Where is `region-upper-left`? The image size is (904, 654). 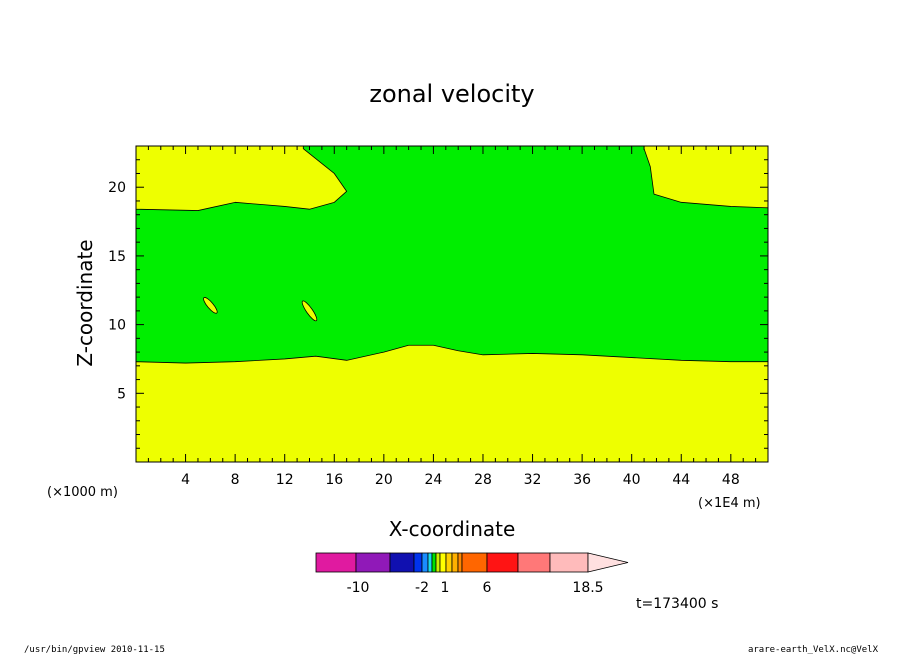
region-upper-left is located at coordinates (241, 178).